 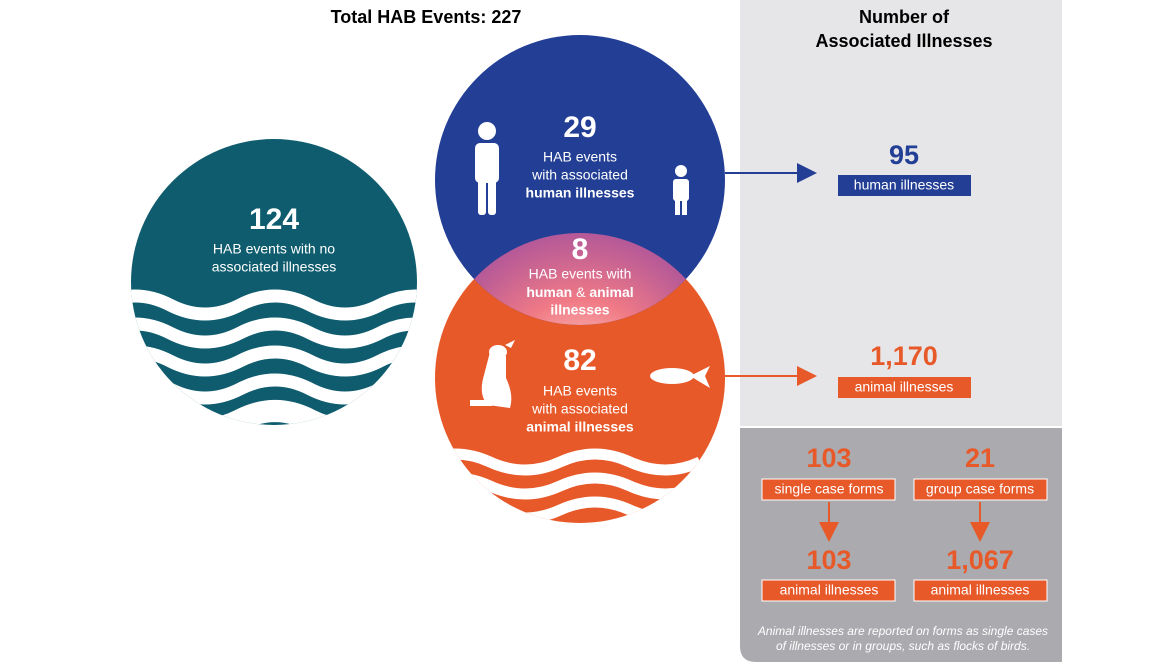 What do you see at coordinates (903, 41) in the screenshot?
I see `header: Associated Illnesses` at bounding box center [903, 41].